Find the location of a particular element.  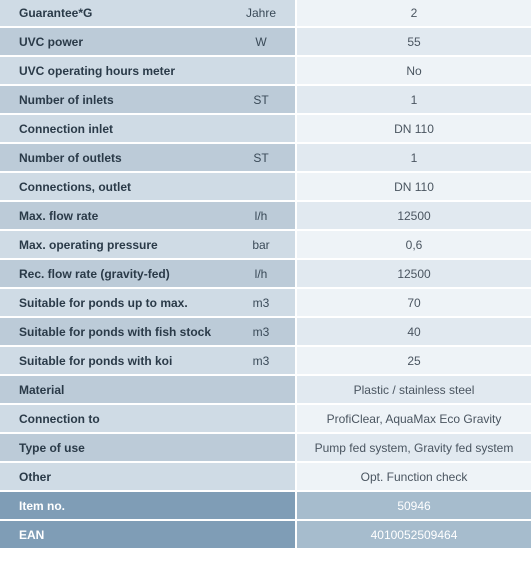

spec-label: Max. operating pressure is located at coordinates (123, 245).